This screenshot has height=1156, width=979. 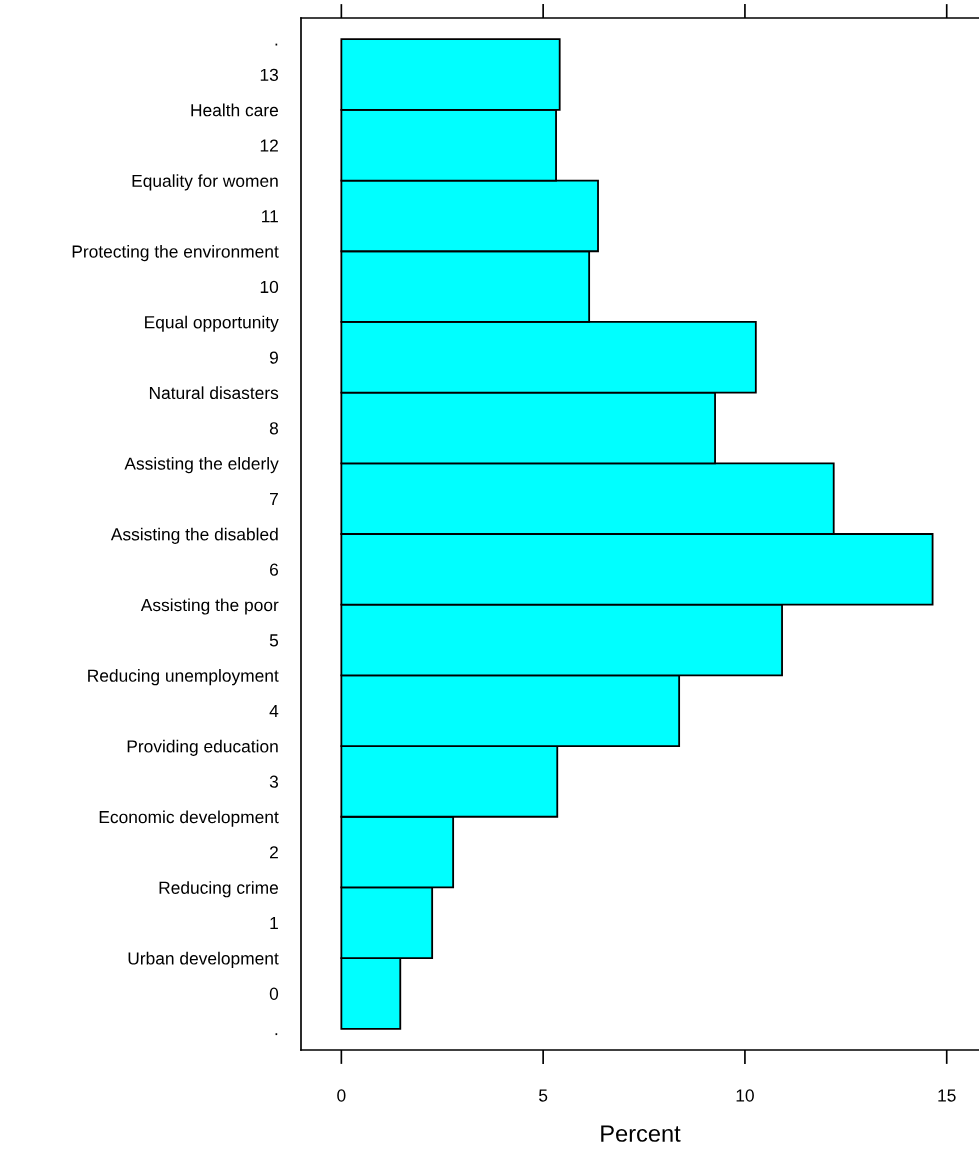 What do you see at coordinates (235, 110) in the screenshot?
I see `y-tick-label: Health care` at bounding box center [235, 110].